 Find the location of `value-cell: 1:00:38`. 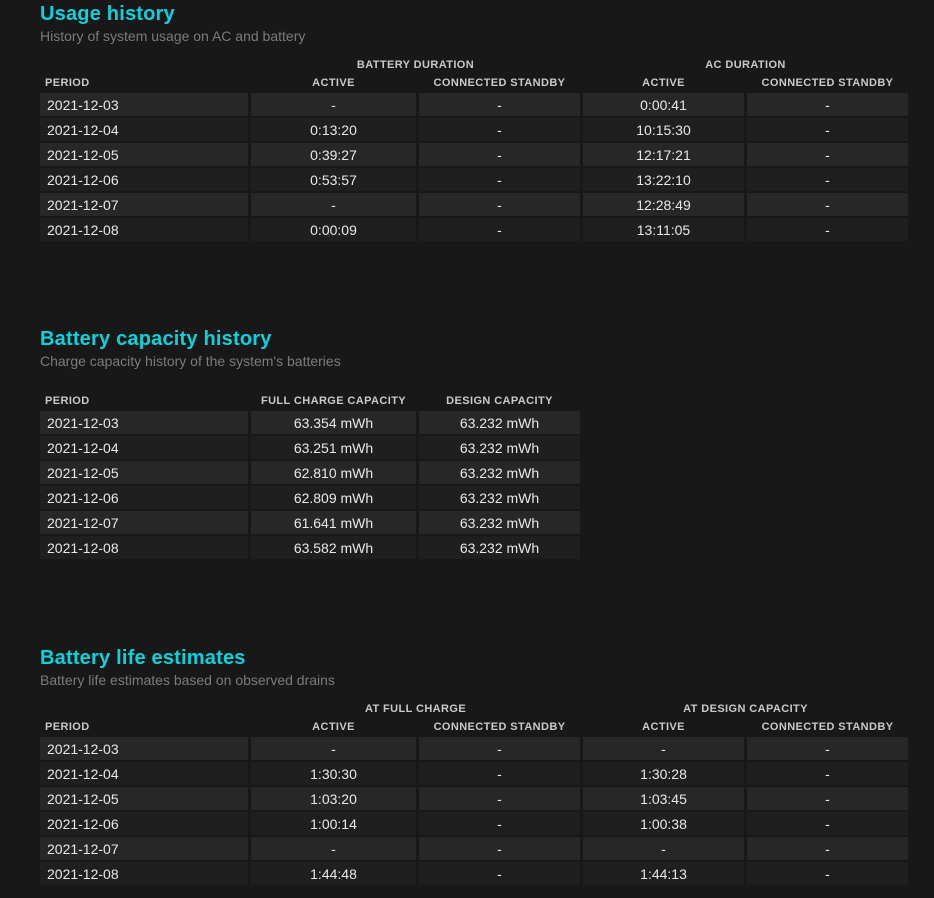

value-cell: 1:00:38 is located at coordinates (664, 823).